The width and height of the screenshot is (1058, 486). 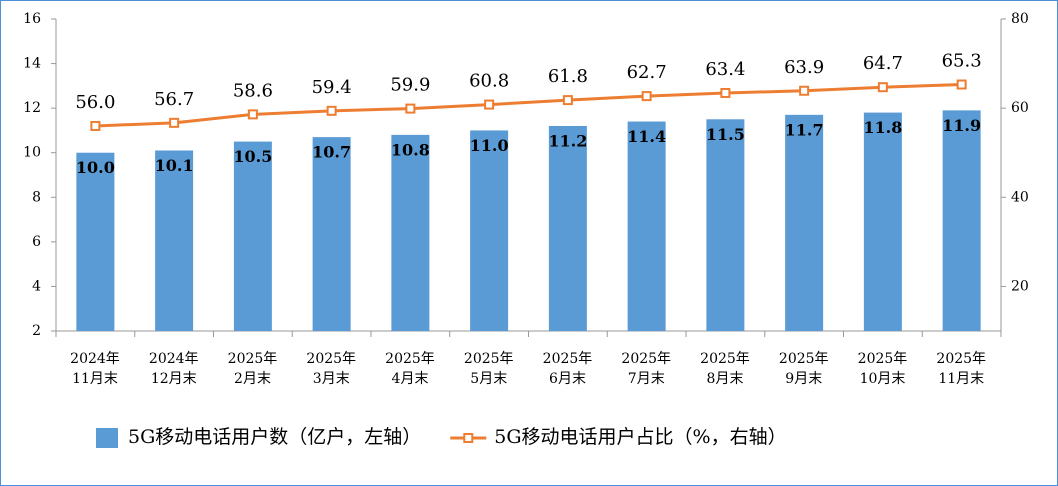 I want to click on x-tick-label: 2025年 2月末, so click(x=252, y=369).